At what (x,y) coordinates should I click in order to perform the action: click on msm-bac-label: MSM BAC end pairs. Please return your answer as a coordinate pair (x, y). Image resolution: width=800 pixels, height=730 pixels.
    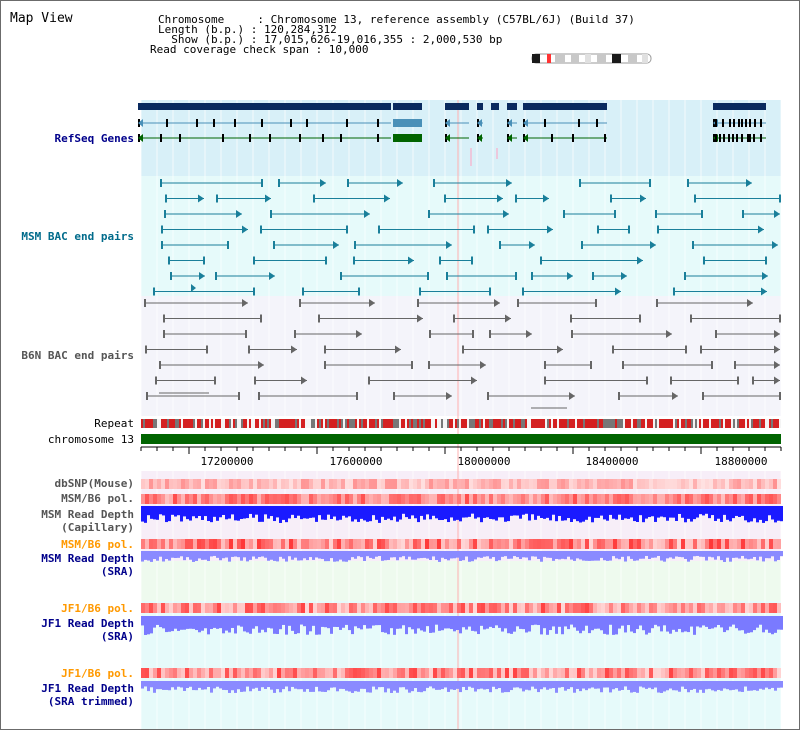
    Looking at the image, I should click on (77, 236).